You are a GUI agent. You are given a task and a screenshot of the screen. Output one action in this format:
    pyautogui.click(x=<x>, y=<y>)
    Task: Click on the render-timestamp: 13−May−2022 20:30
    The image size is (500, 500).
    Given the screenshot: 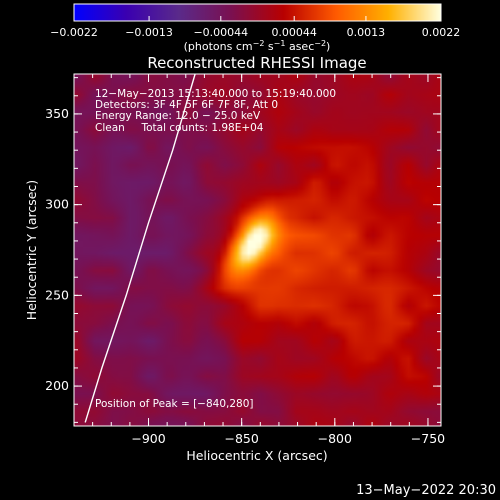 What is the action you would take?
    pyautogui.click(x=426, y=490)
    